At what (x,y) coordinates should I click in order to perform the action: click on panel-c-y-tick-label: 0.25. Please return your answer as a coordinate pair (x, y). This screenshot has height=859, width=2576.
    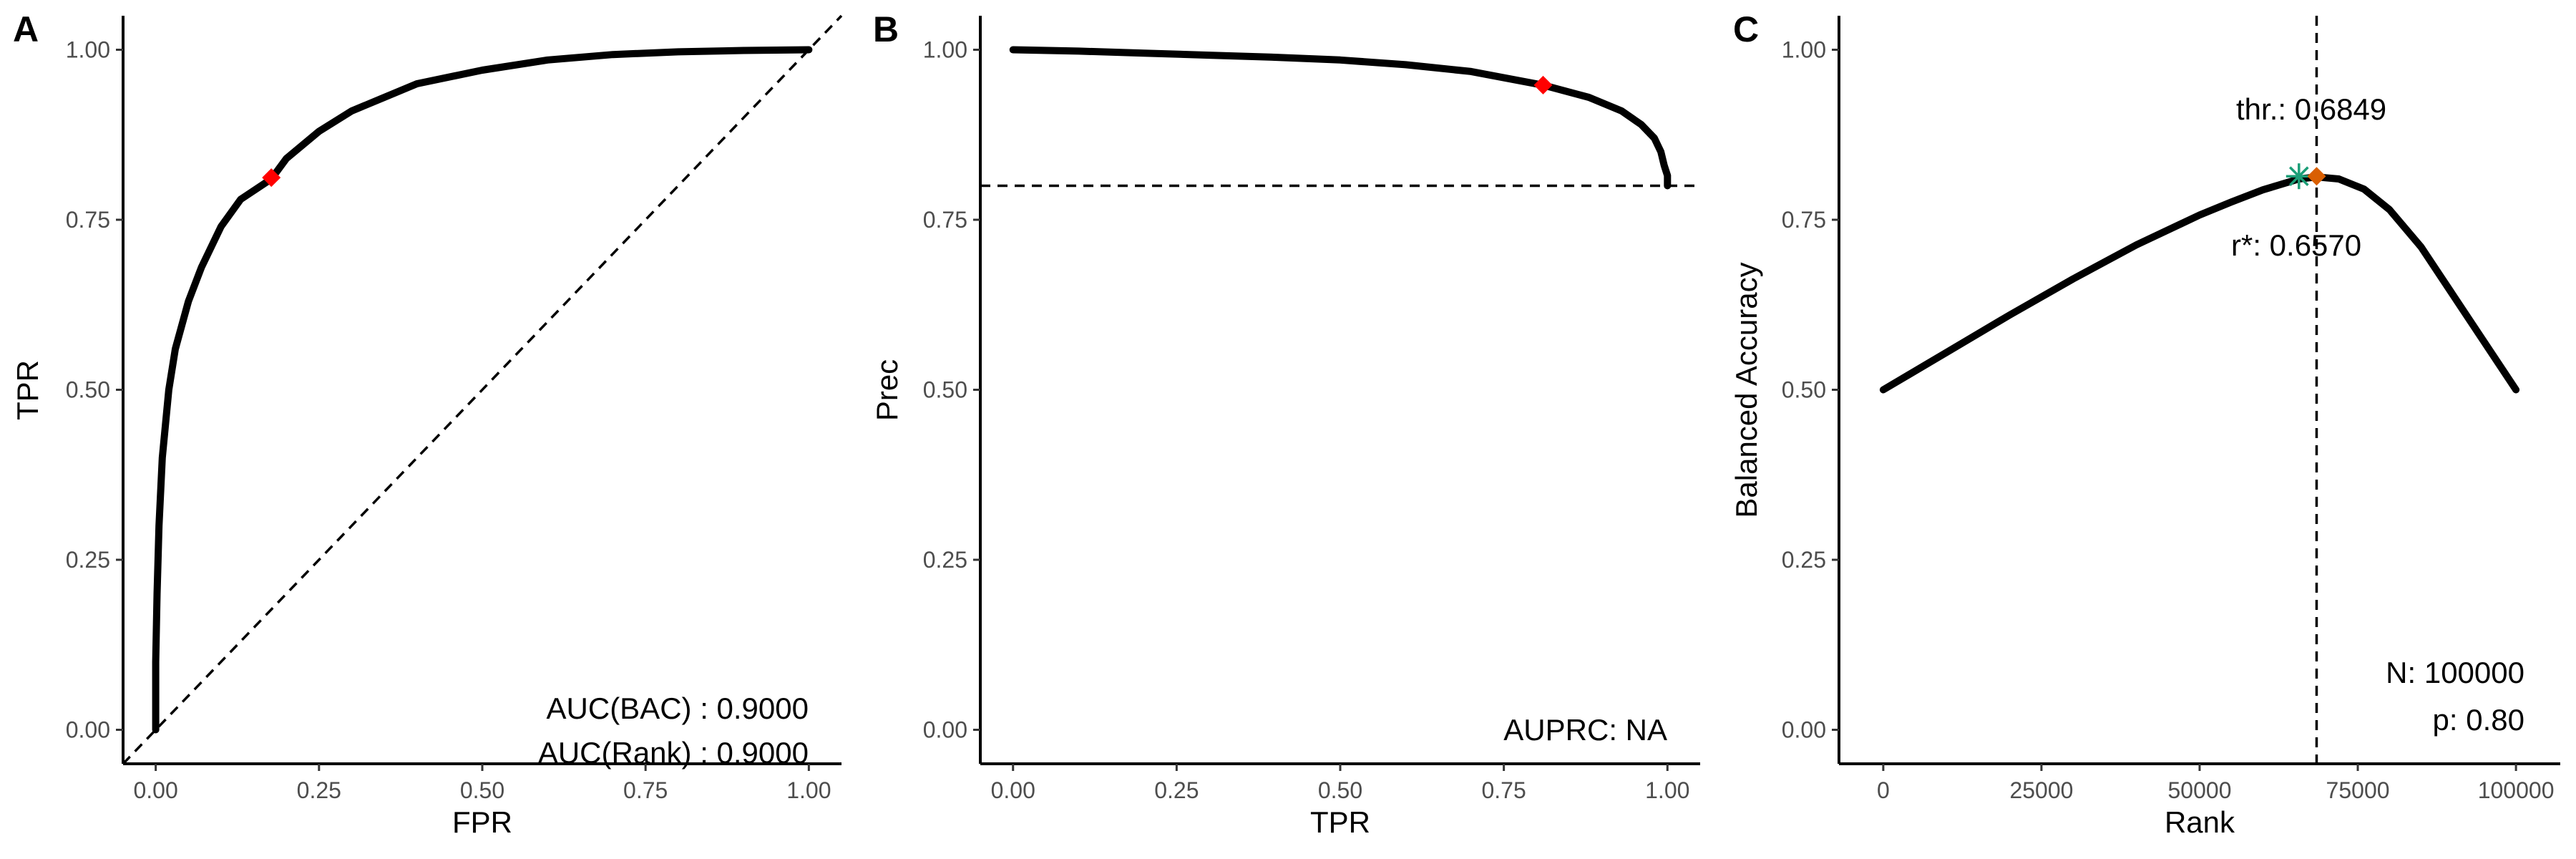
    Looking at the image, I should click on (1804, 560).